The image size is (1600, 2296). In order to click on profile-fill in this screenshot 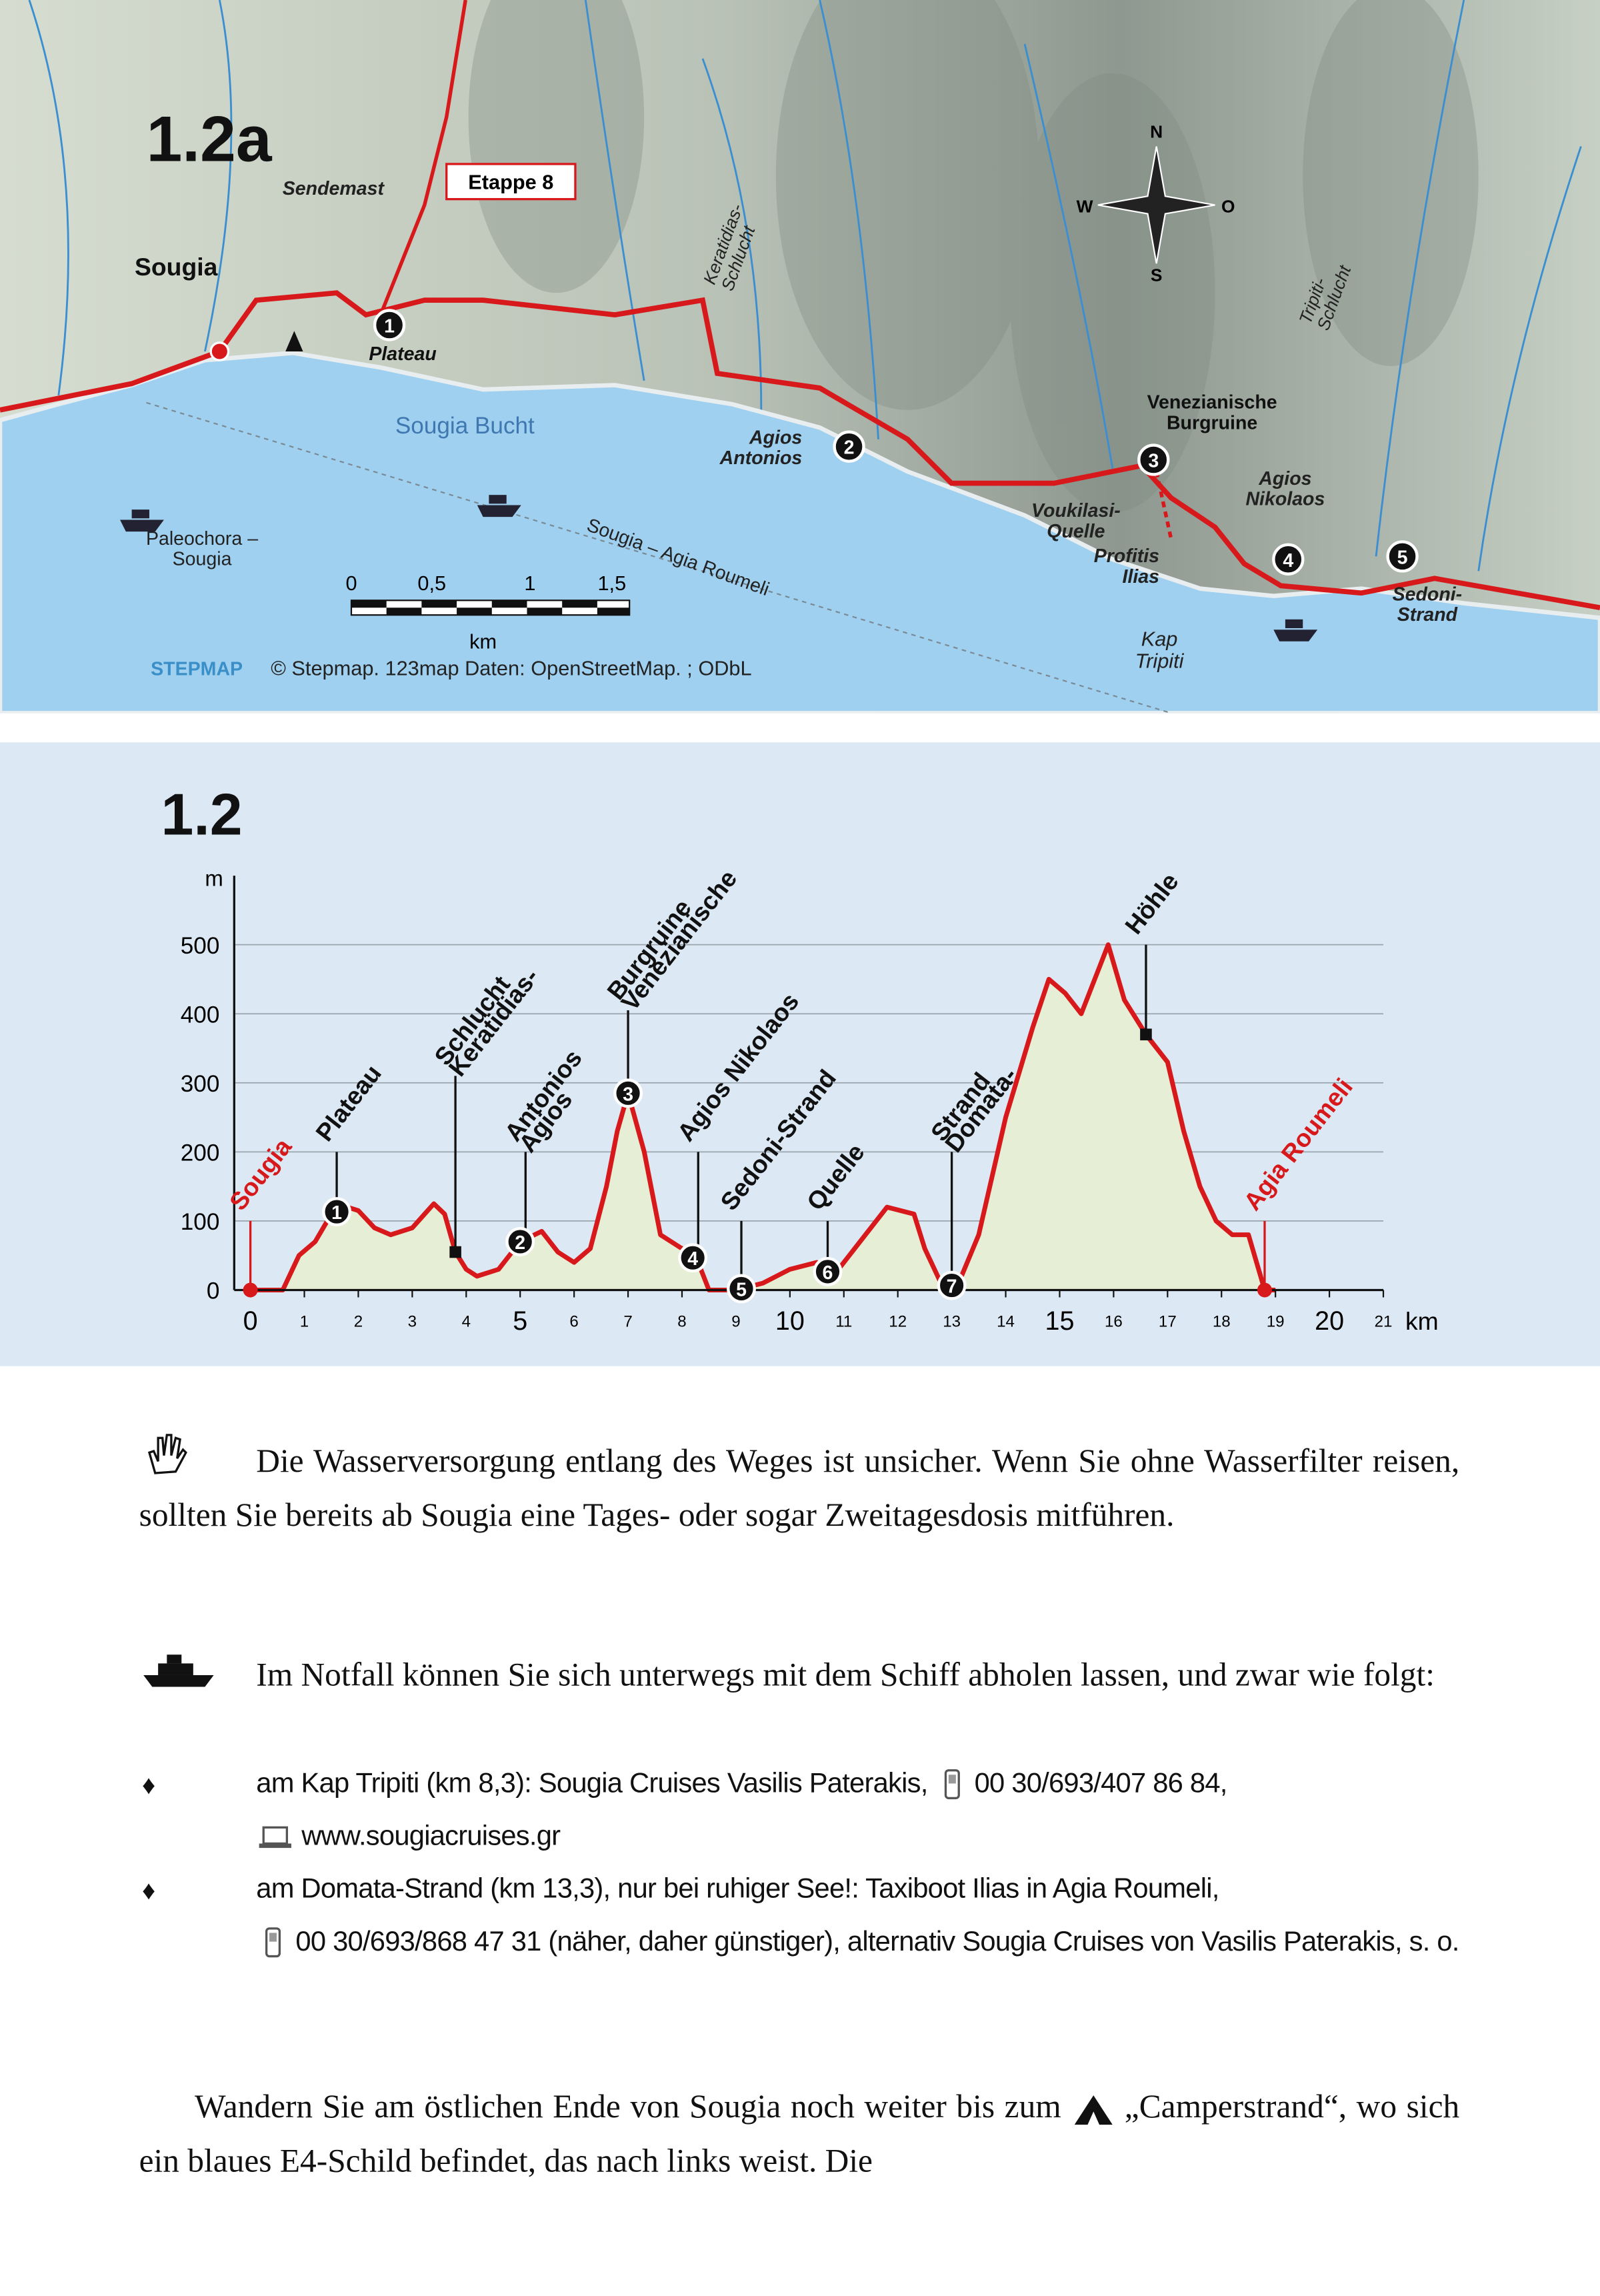, I will do `click(763, 1117)`.